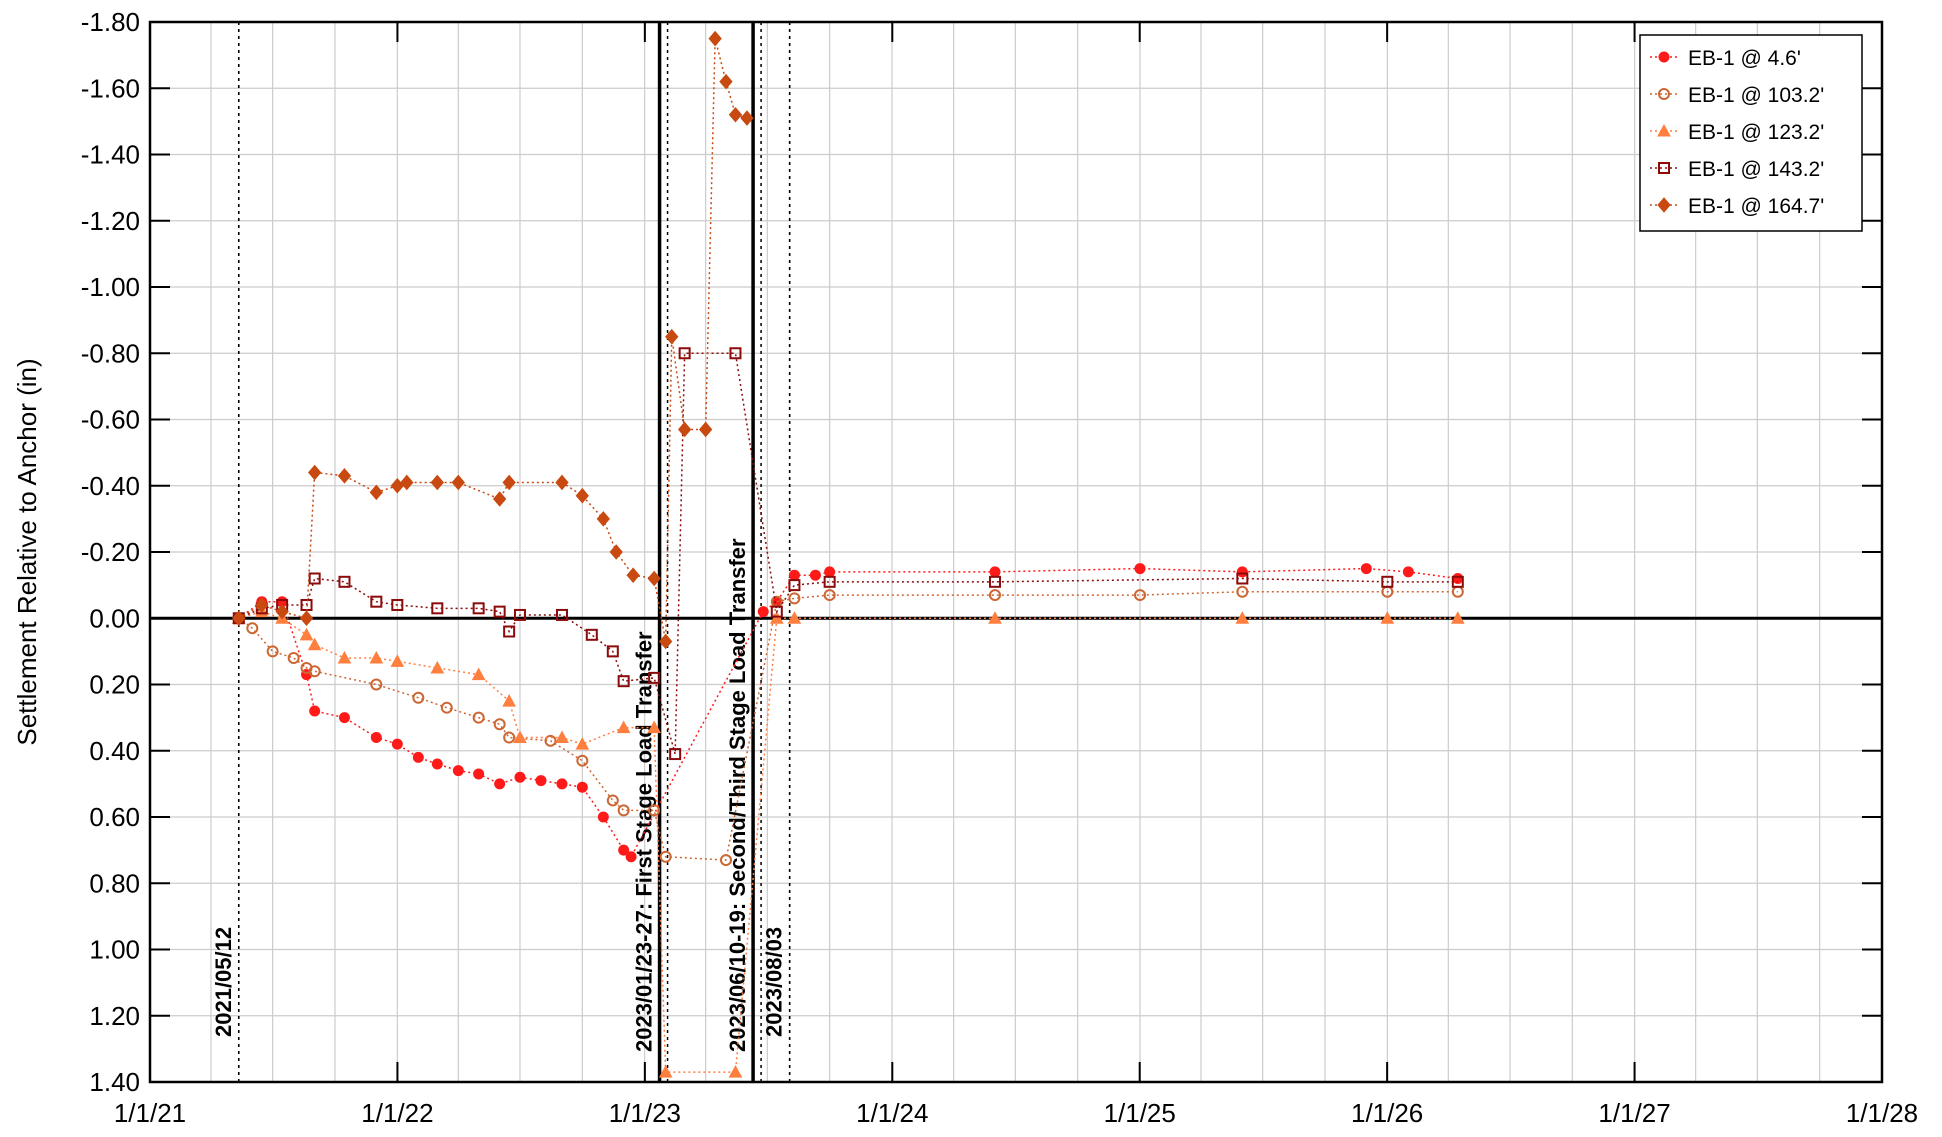 The width and height of the screenshot is (1942, 1137). I want to click on x-tick-label: 1/1/25, so click(1140, 1113).